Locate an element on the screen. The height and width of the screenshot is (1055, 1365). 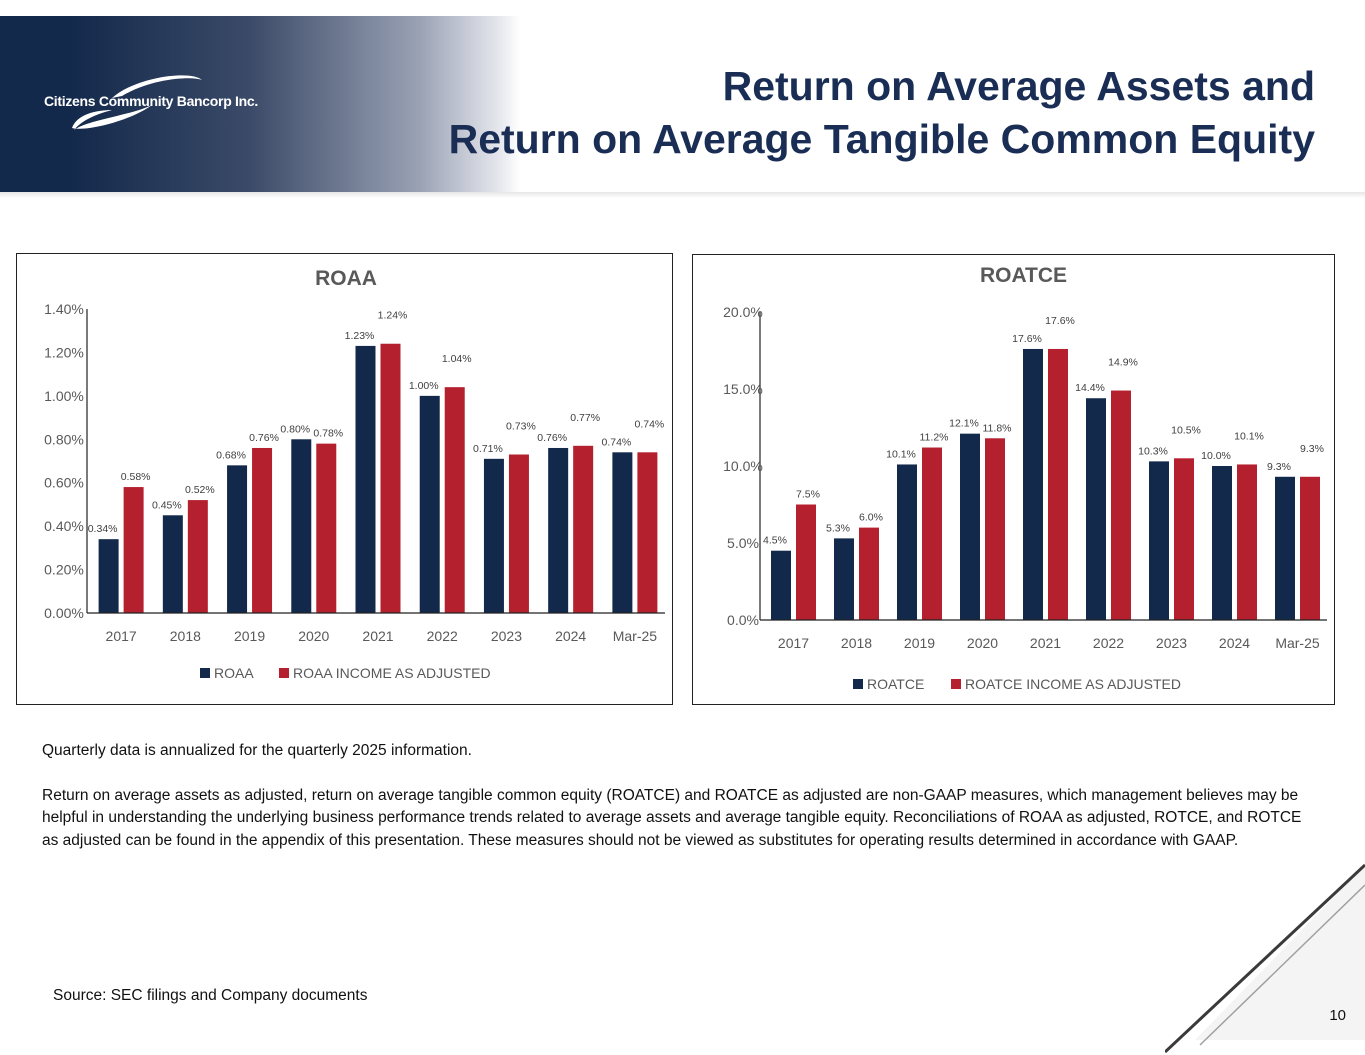
roatce-adjusted-bar-label: 11.2% is located at coordinates (934, 438).